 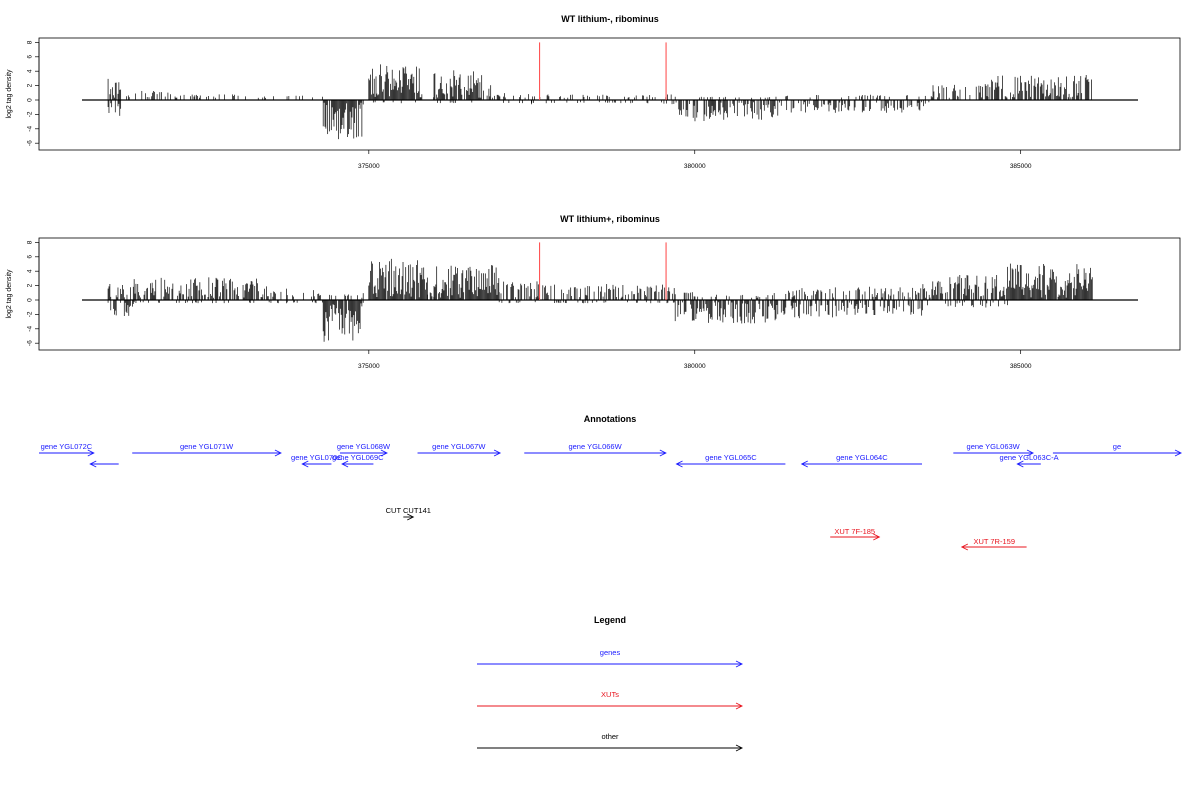 What do you see at coordinates (67, 446) in the screenshot?
I see `feature-label: gene YGL072C` at bounding box center [67, 446].